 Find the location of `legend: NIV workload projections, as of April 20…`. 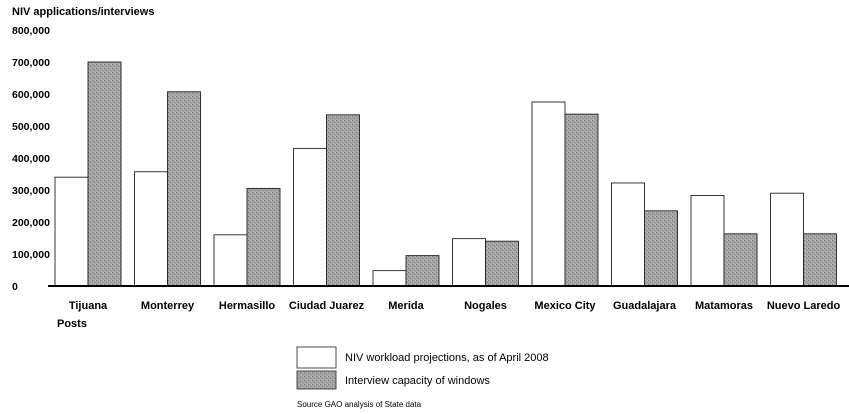

legend: NIV workload projections, as of April 20… is located at coordinates (422, 368).